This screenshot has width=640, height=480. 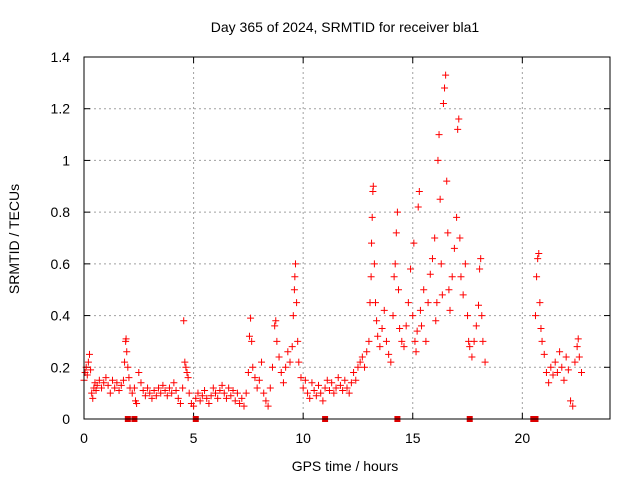 What do you see at coordinates (61, 212) in the screenshot?
I see `y-tick-label: 0.8` at bounding box center [61, 212].